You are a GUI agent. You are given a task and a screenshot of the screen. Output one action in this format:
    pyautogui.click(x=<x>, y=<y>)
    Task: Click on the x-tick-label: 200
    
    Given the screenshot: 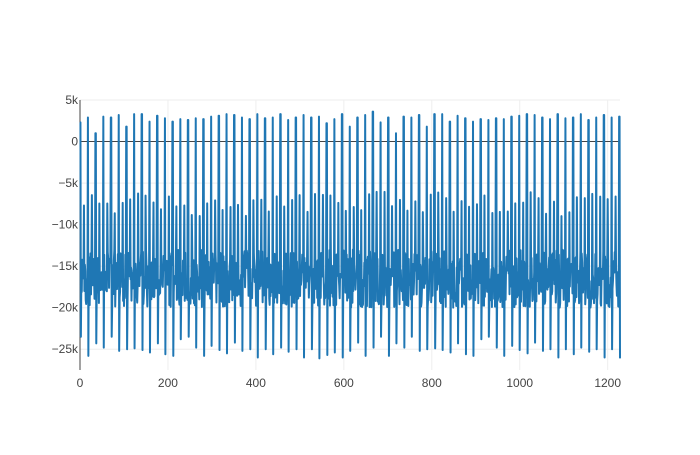 What is the action you would take?
    pyautogui.click(x=168, y=383)
    